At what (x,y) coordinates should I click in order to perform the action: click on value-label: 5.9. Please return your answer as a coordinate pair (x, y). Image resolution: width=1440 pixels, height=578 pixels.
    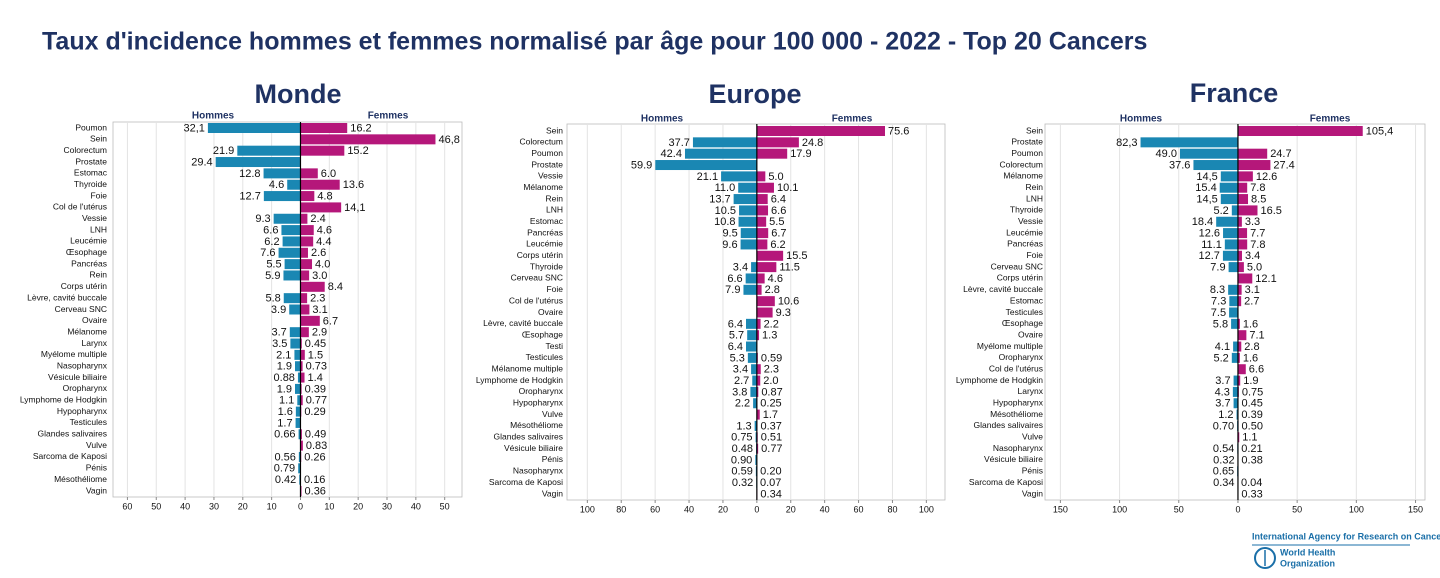
    Looking at the image, I should click on (272, 276).